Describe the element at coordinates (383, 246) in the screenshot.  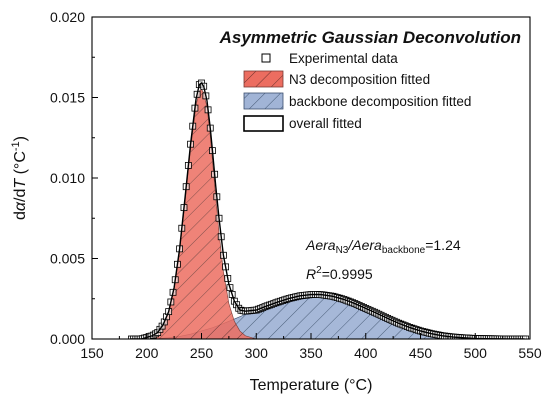
I see `area-ratio-annotation: AeraN3/Aerabackbone=1.24` at that location.